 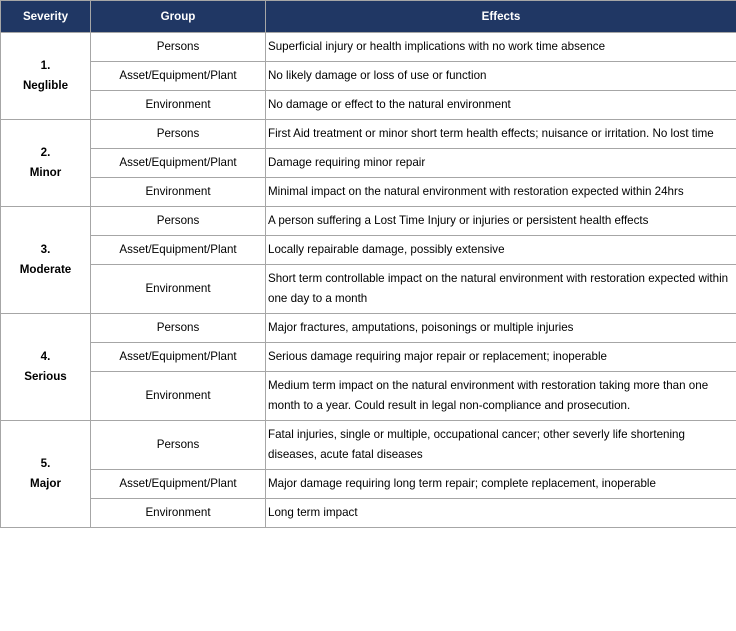 What do you see at coordinates (45, 367) in the screenshot?
I see `severity-cell: 4. Serious` at bounding box center [45, 367].